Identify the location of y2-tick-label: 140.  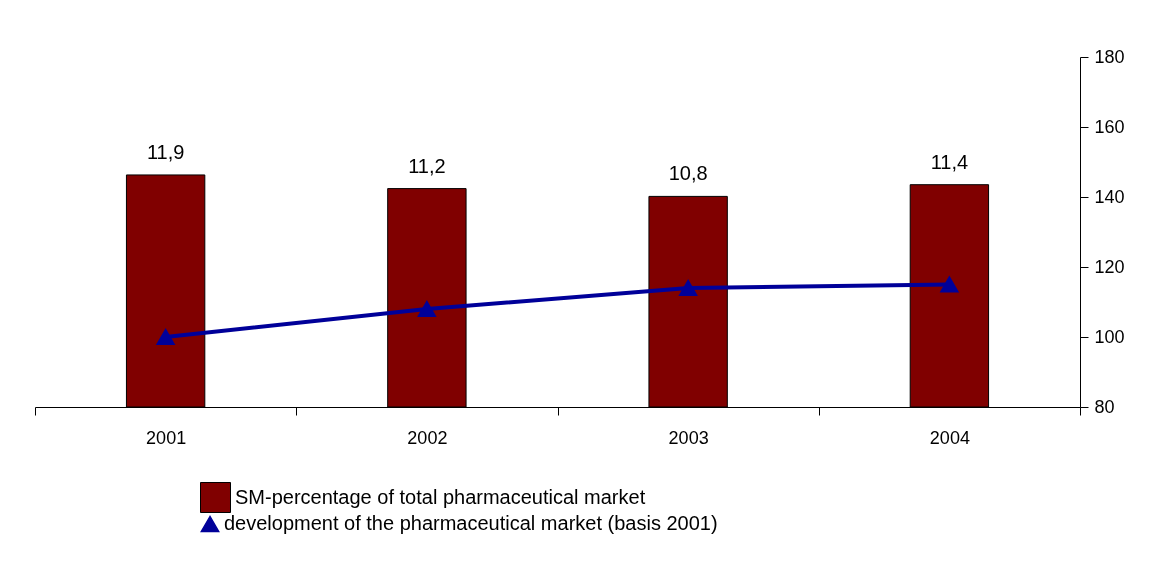
(1109, 196).